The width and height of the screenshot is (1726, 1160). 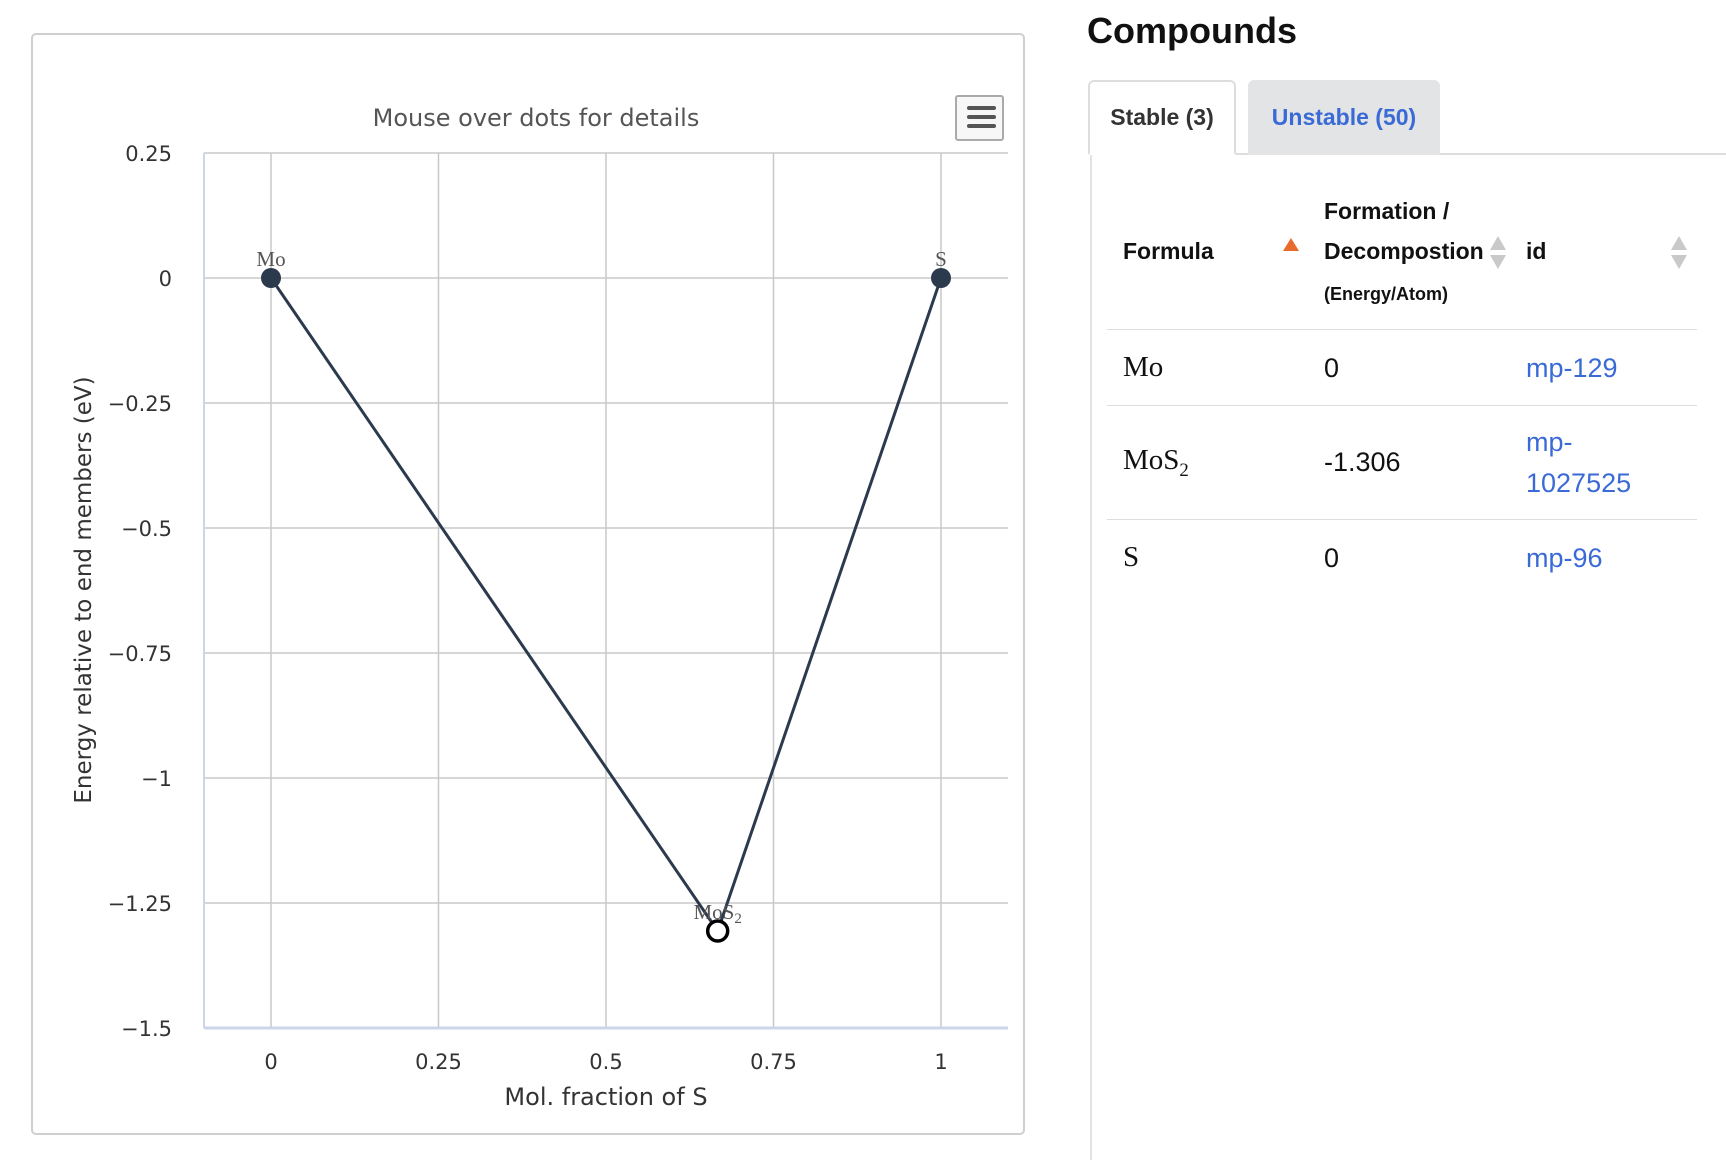 What do you see at coordinates (1168, 251) in the screenshot?
I see `column-header-formula: Formula` at bounding box center [1168, 251].